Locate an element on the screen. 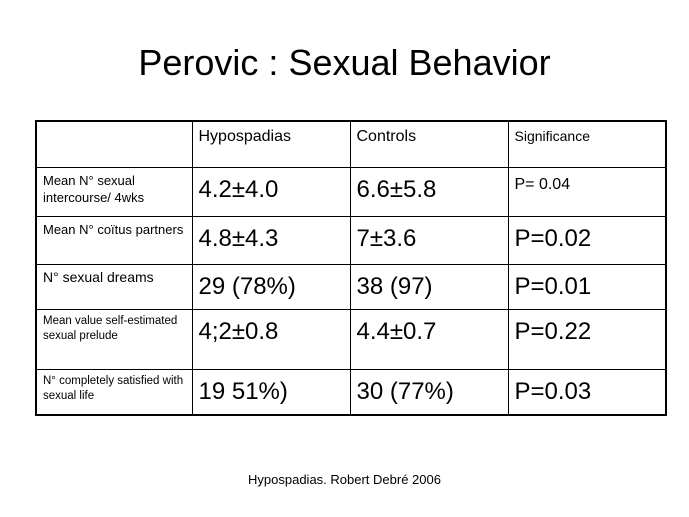  header-cell: Controls is located at coordinates (429, 144).